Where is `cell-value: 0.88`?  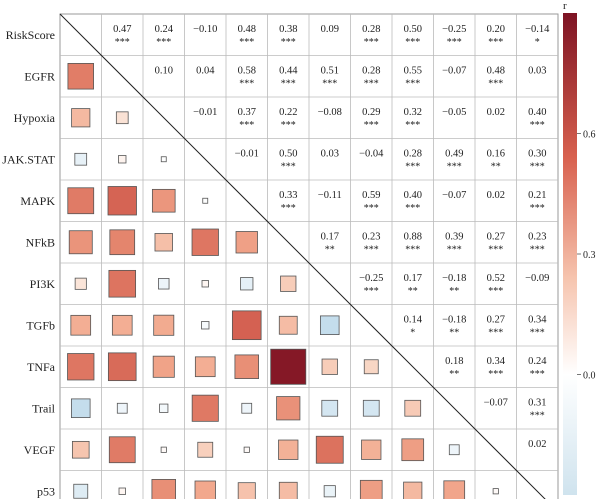 cell-value: 0.88 is located at coordinates (413, 237).